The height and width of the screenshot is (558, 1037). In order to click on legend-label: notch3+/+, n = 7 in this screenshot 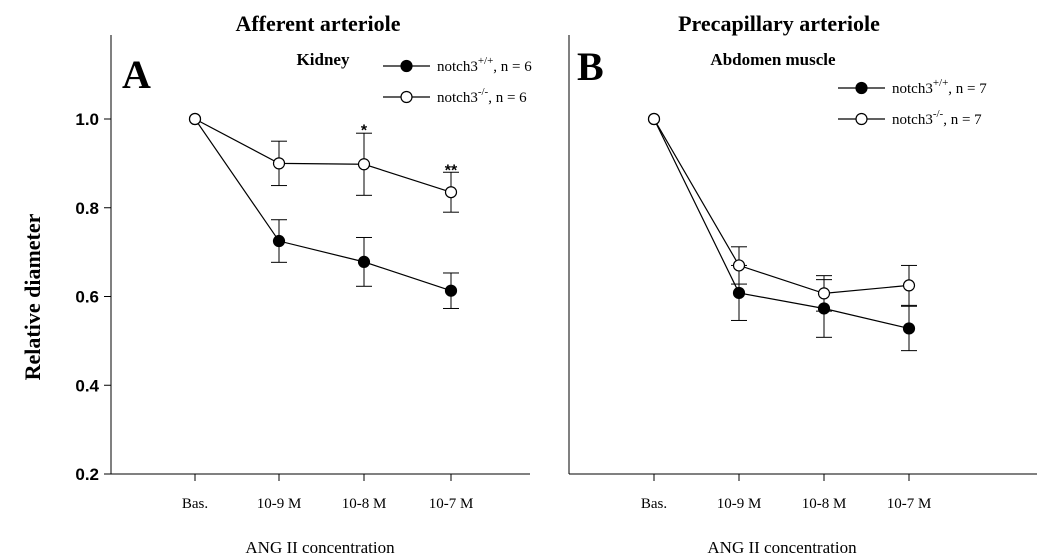, I will do `click(939, 87)`.